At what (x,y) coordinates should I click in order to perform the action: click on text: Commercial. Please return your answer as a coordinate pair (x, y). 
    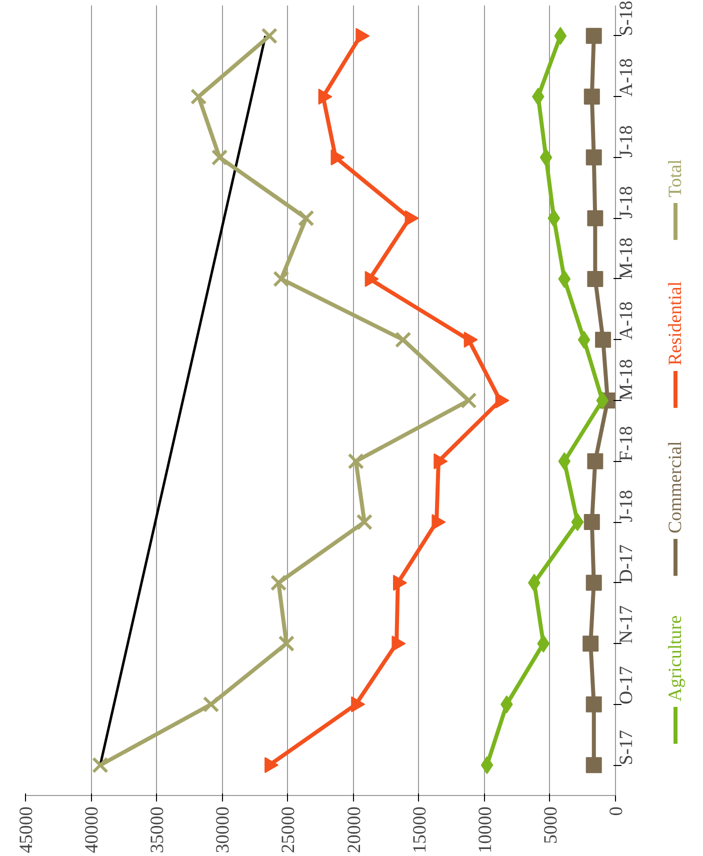
    Looking at the image, I should click on (675, 487).